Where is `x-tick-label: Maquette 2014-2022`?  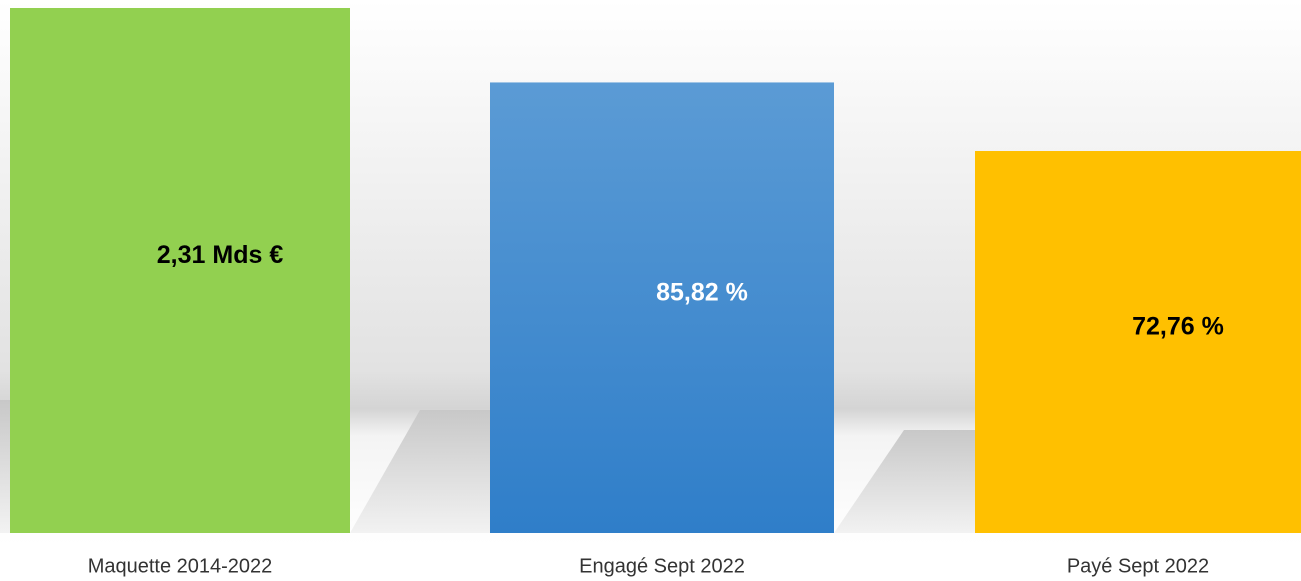
x-tick-label: Maquette 2014-2022 is located at coordinates (180, 566).